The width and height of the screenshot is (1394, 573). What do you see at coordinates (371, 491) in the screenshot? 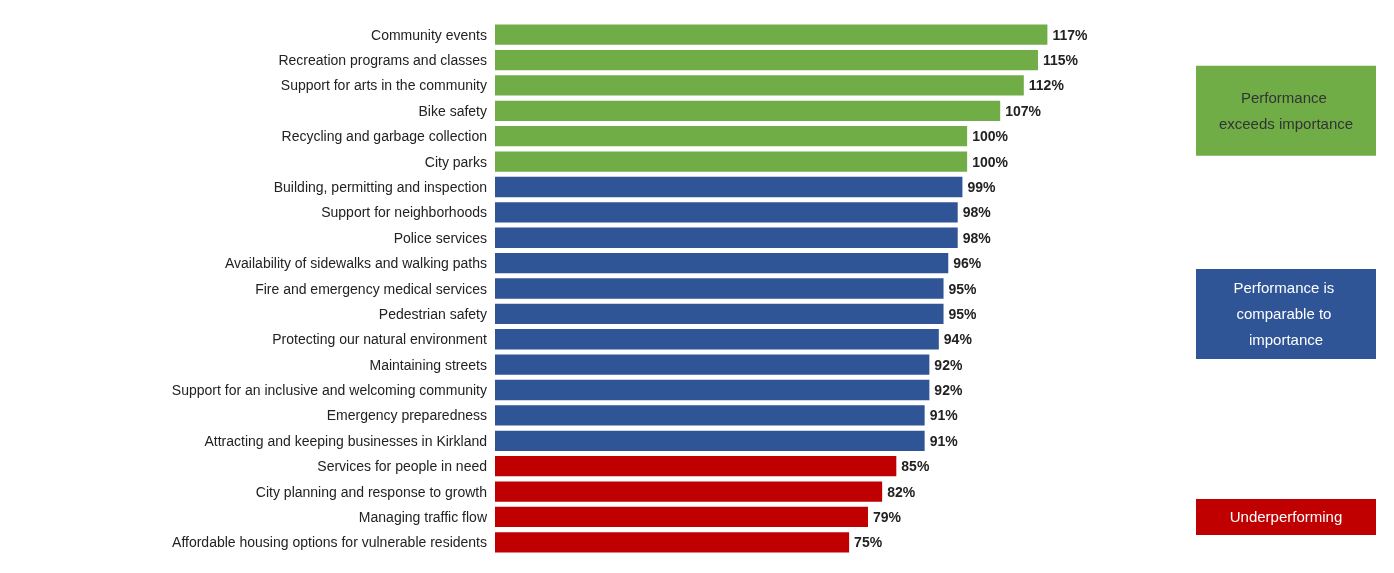
I see `y-tick-label: City planning and response to growth` at bounding box center [371, 491].